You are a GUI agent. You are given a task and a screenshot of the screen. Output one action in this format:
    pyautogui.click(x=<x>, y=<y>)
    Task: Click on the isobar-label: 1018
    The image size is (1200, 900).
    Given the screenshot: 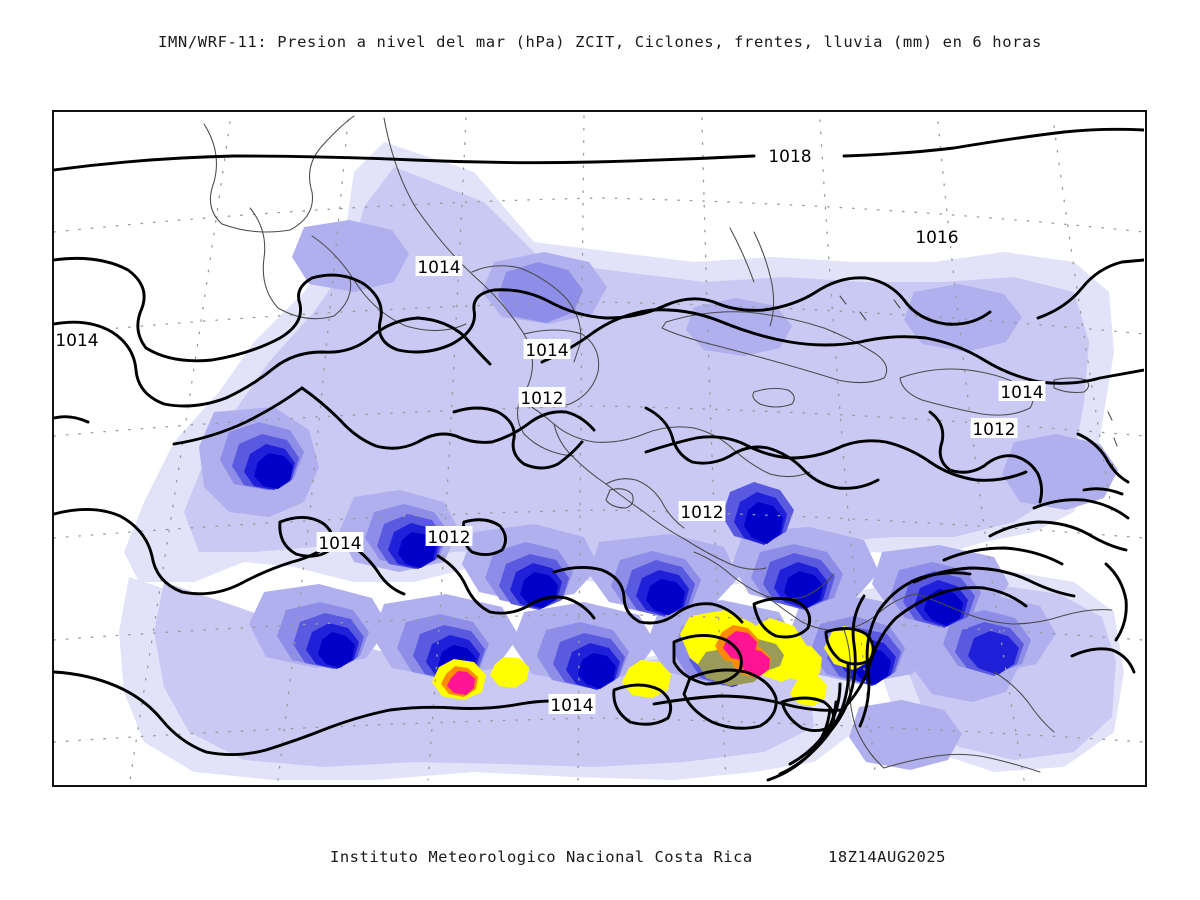 What is the action you would take?
    pyautogui.click(x=789, y=157)
    